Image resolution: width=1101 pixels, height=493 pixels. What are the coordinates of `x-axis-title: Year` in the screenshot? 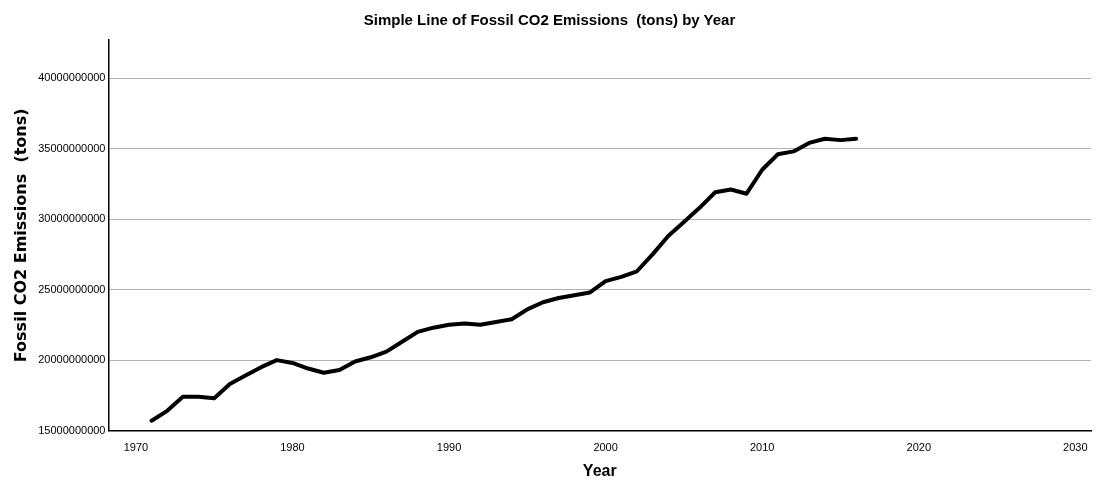 It's located at (599, 470).